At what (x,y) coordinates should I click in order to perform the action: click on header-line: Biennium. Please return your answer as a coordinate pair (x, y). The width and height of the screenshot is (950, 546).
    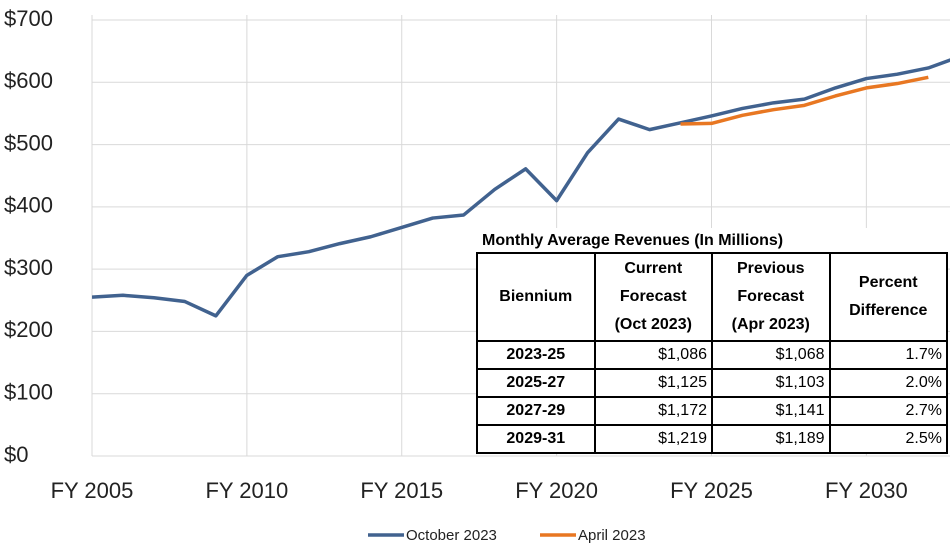
    Looking at the image, I should click on (536, 296).